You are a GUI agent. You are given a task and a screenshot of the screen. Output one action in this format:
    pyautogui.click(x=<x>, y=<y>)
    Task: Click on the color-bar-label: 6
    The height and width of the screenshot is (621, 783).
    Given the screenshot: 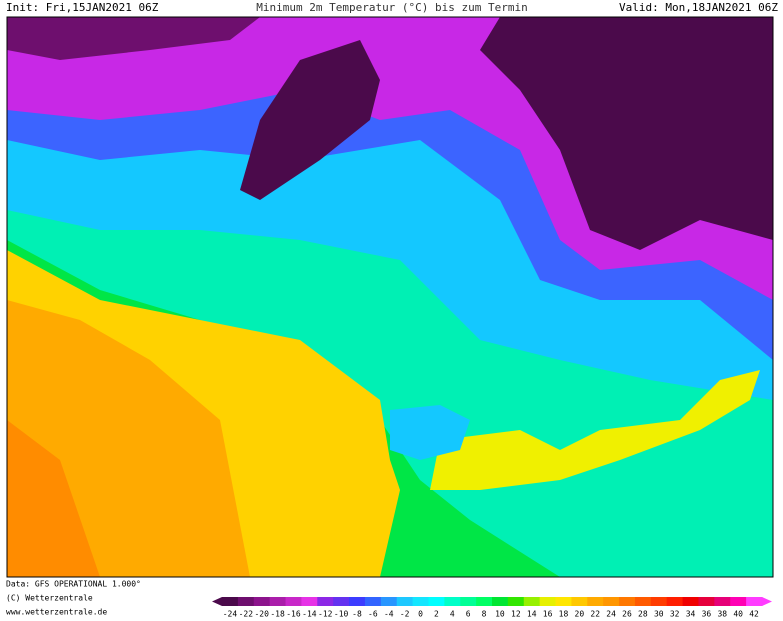 What is the action you would take?
    pyautogui.click(x=468, y=614)
    